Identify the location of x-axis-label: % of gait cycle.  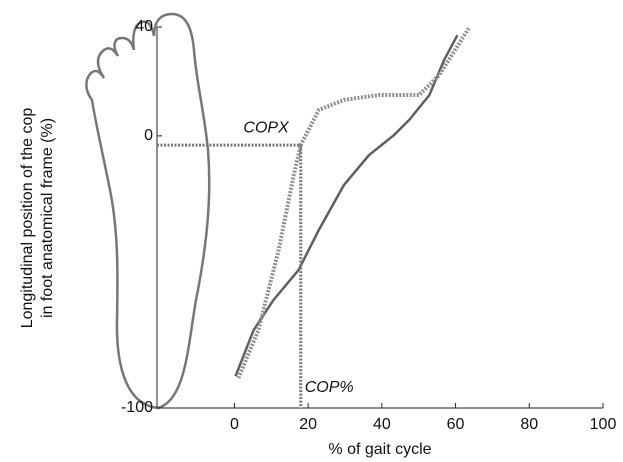
(379, 449).